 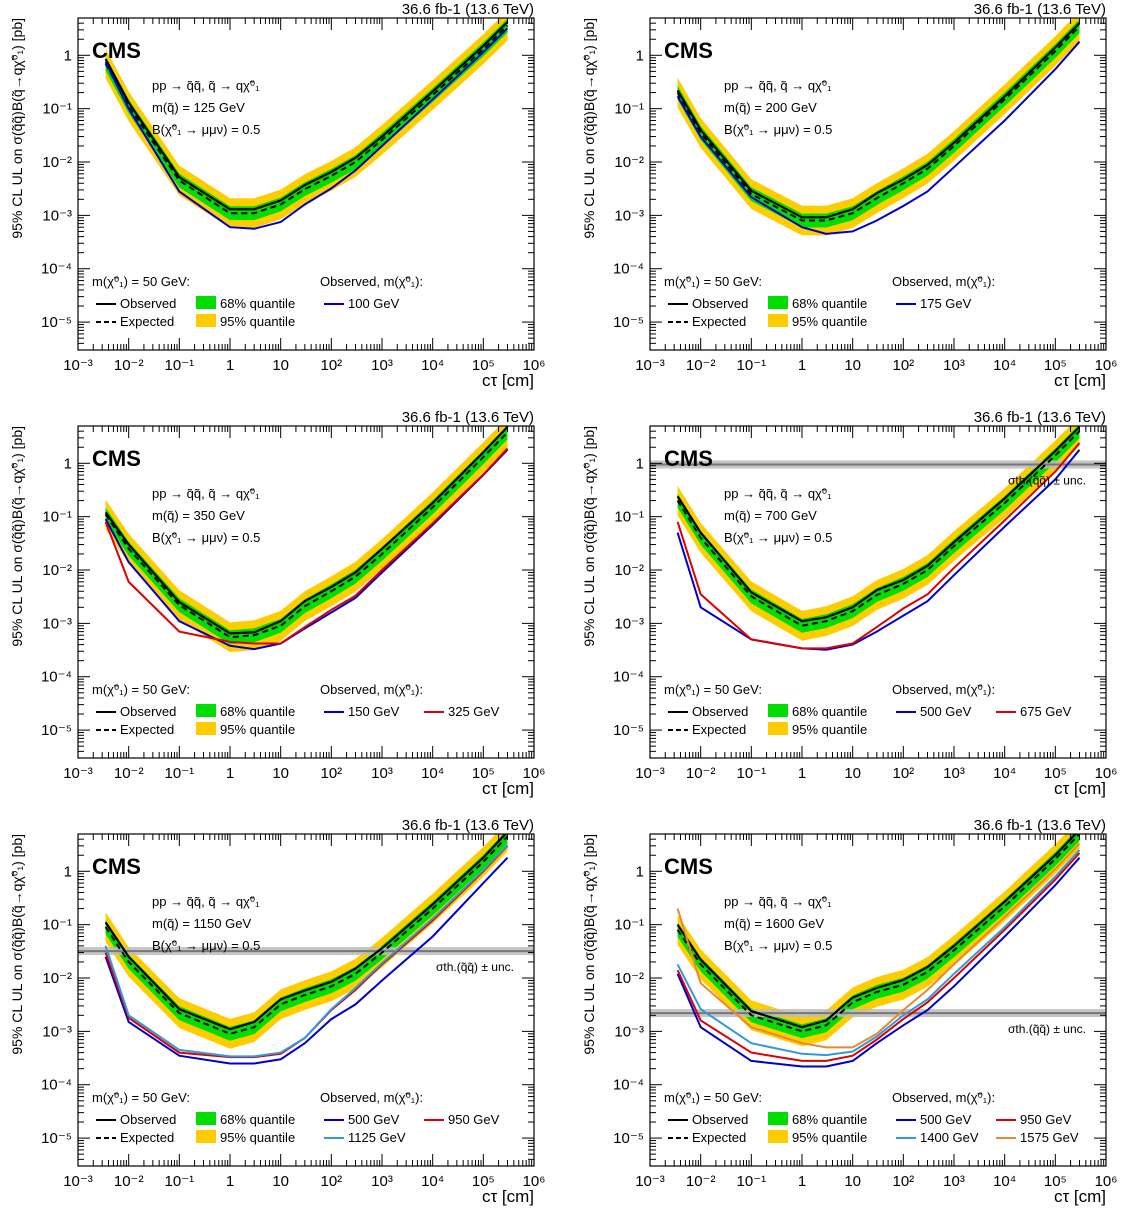 What do you see at coordinates (280, 773) in the screenshot?
I see `x-tick-label: 10` at bounding box center [280, 773].